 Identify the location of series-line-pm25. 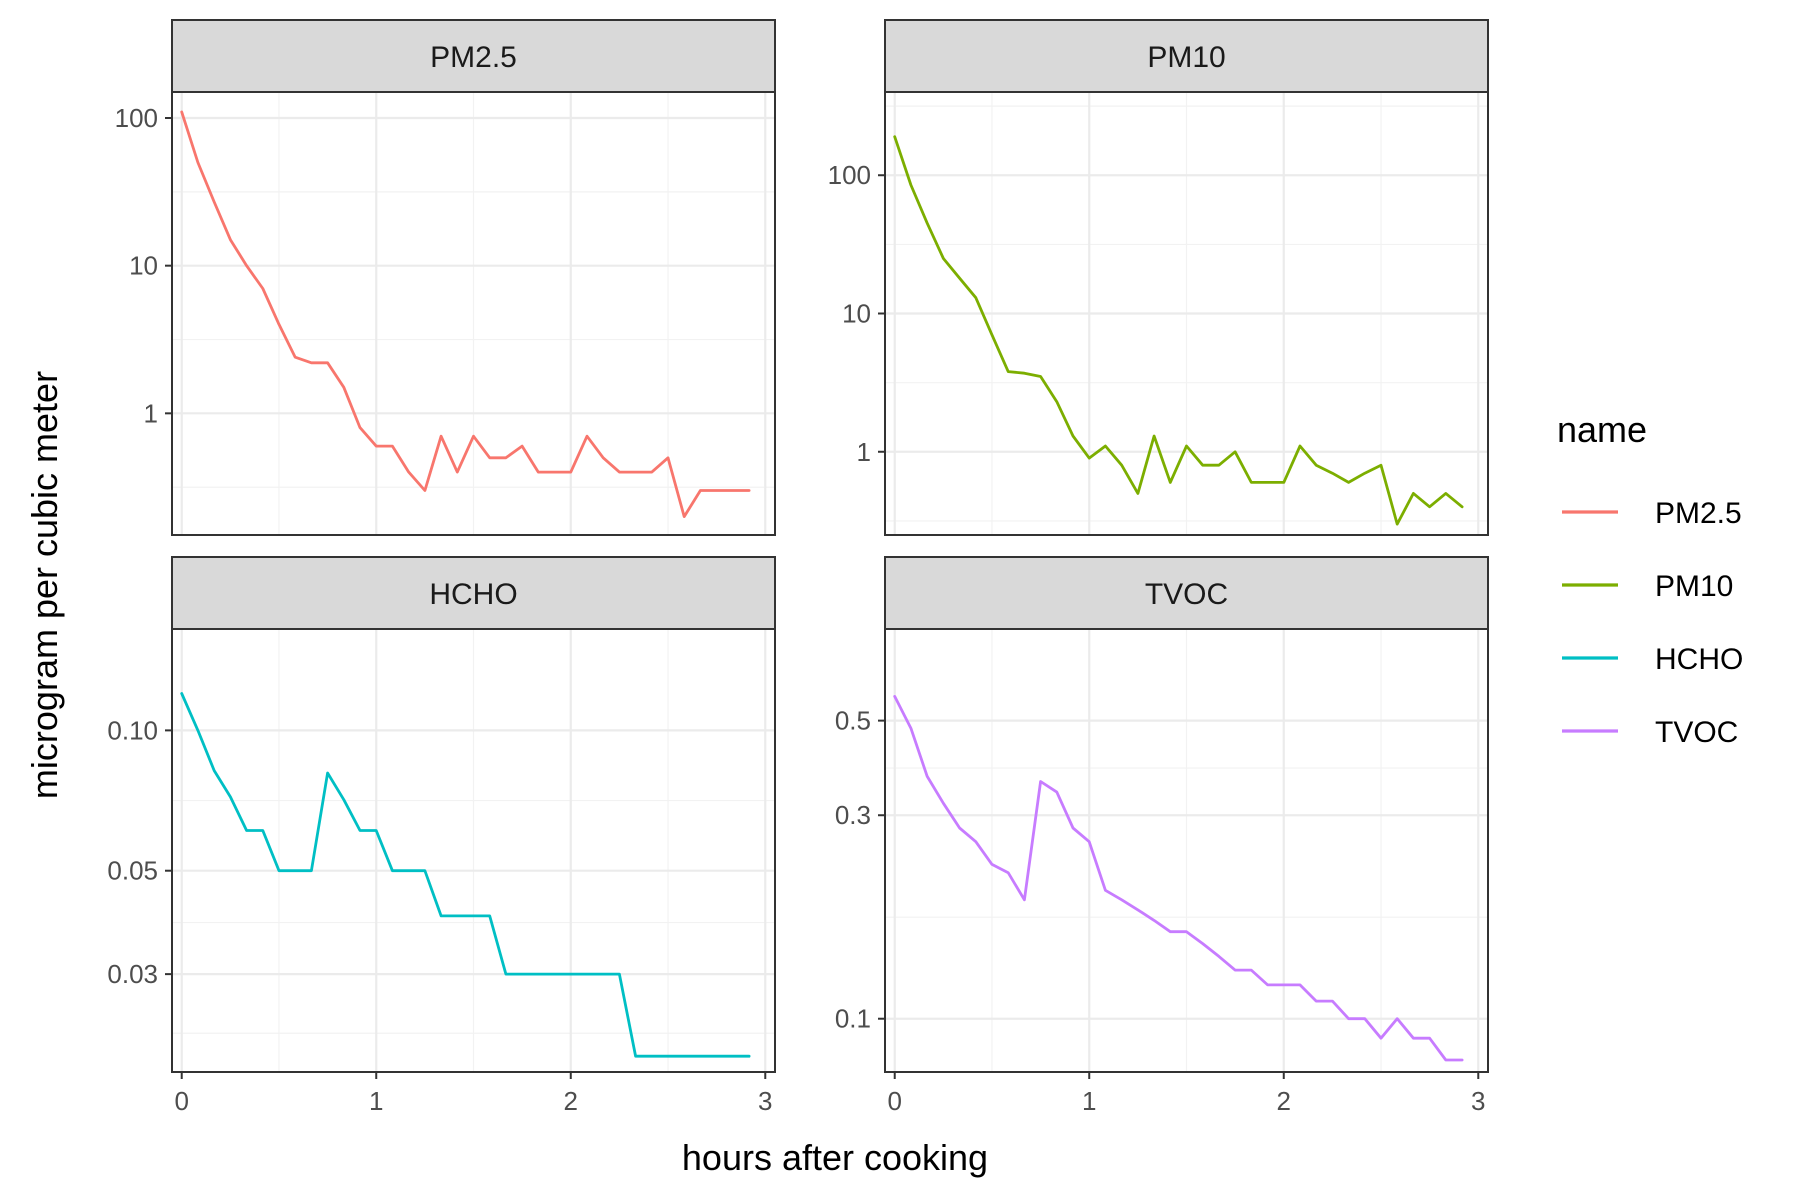
(465, 314).